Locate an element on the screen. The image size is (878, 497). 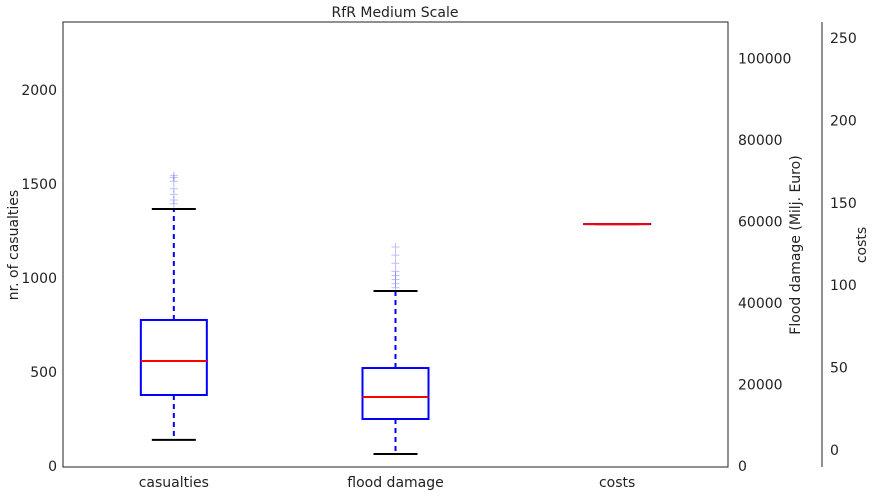
x-tick-label: costs is located at coordinates (617, 483).